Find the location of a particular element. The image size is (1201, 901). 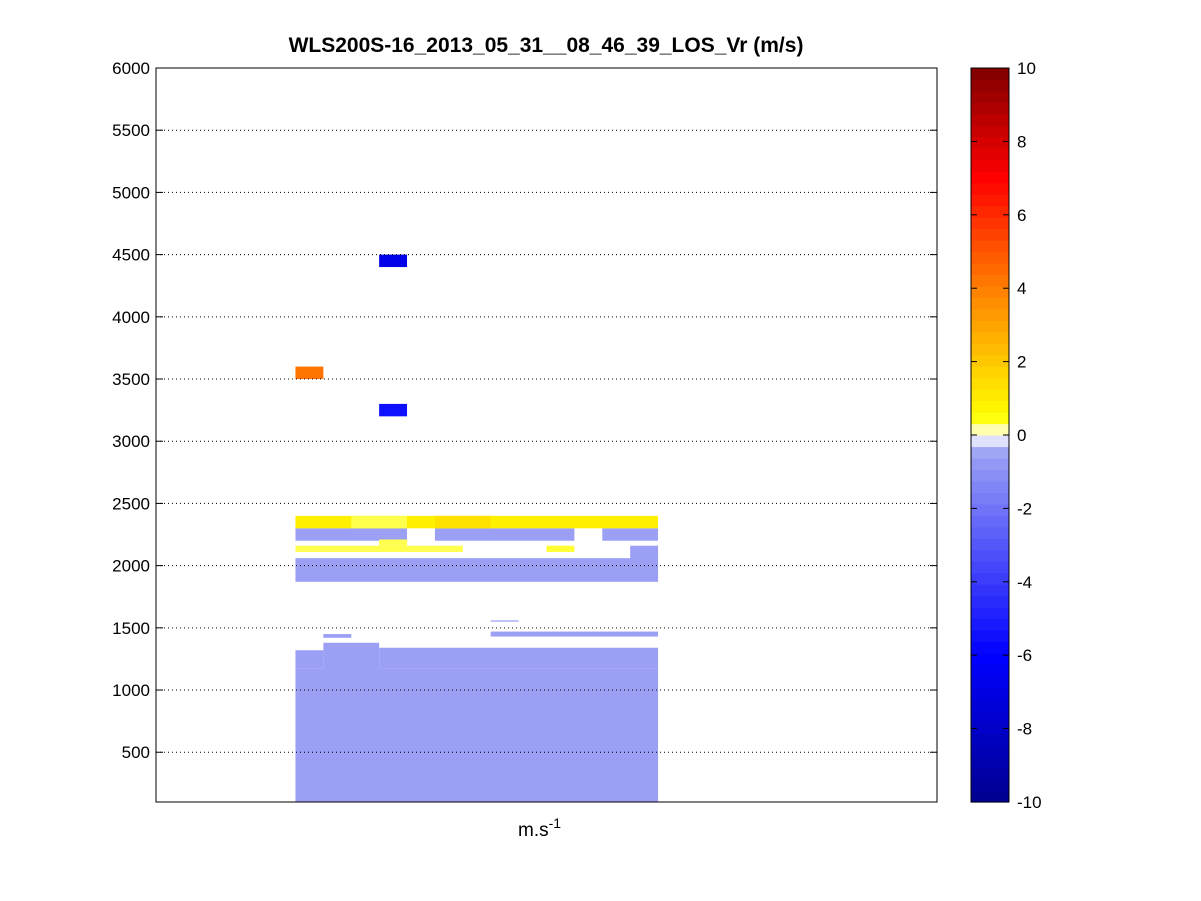

y-tick-label: 4000 is located at coordinates (131, 317).